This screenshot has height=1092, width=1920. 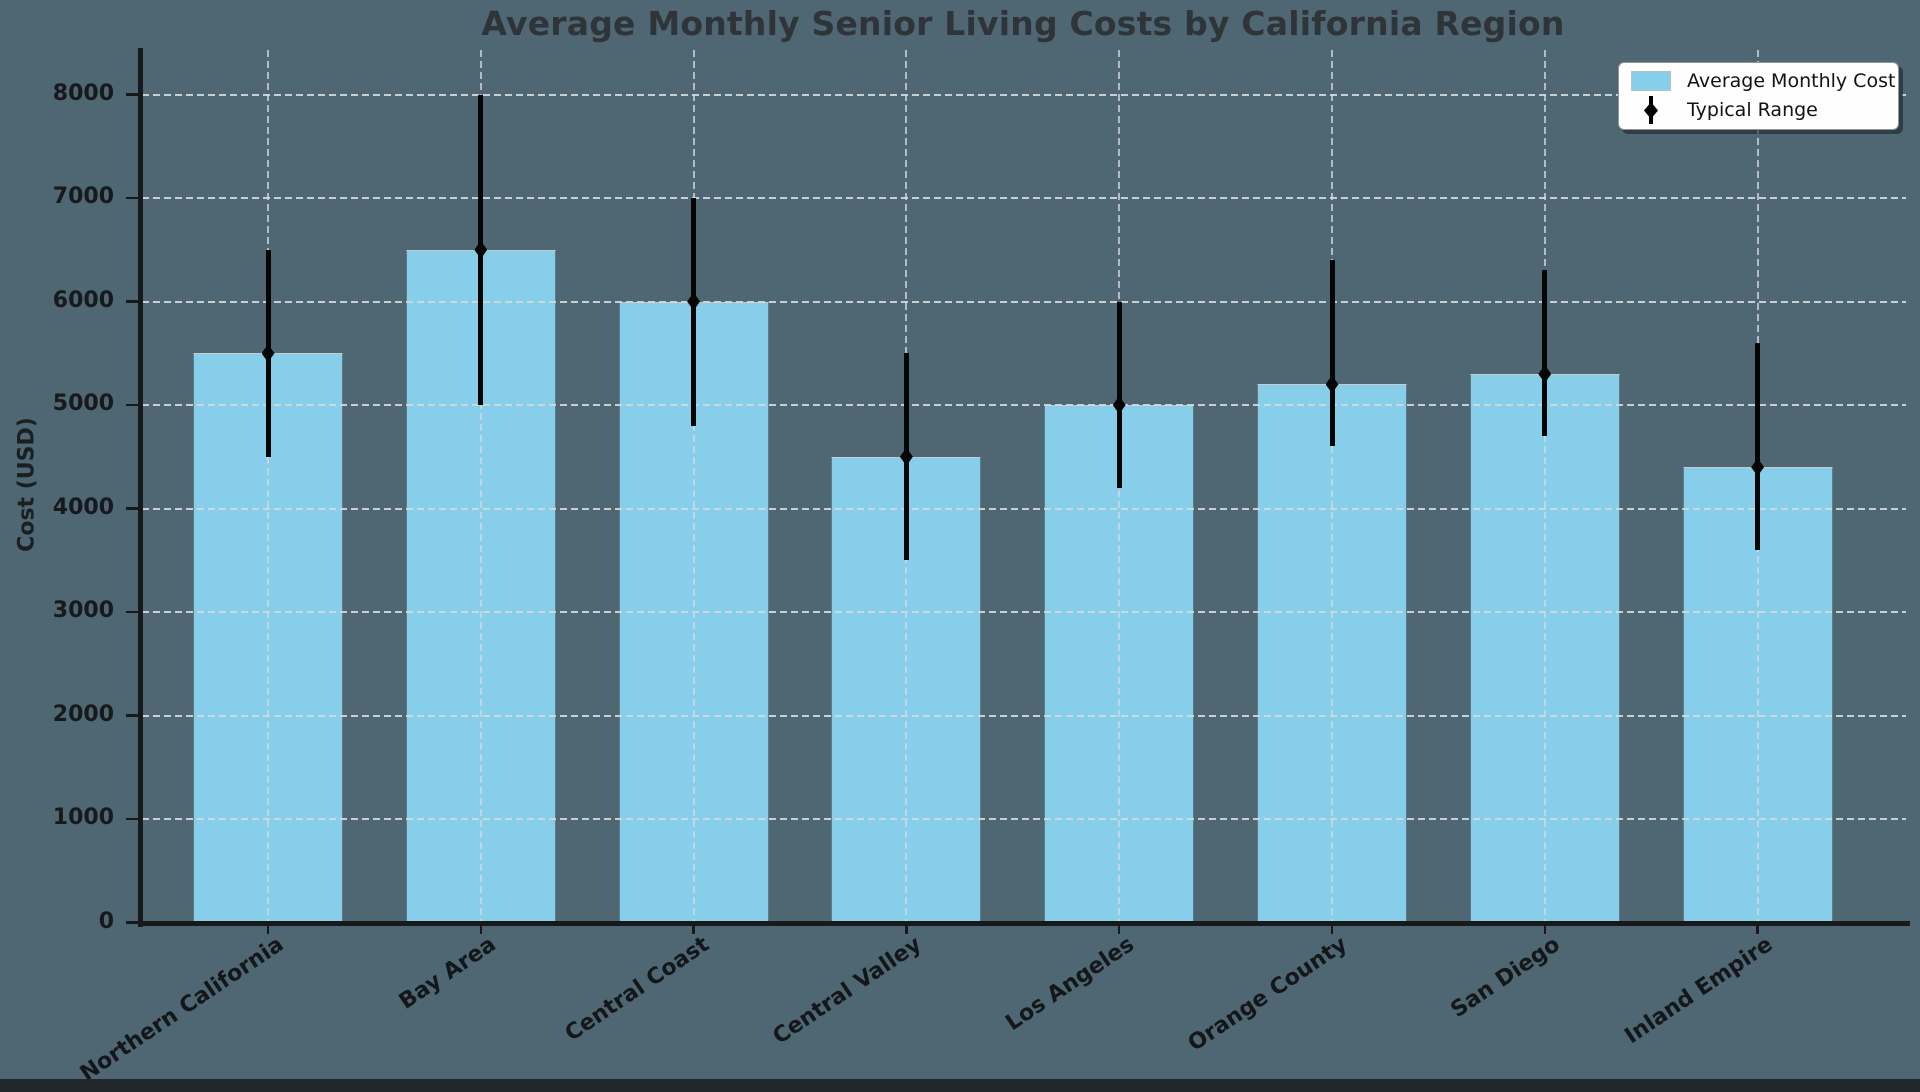 What do you see at coordinates (1699, 991) in the screenshot?
I see `x-tick-label-inland-empire: Inland Empire` at bounding box center [1699, 991].